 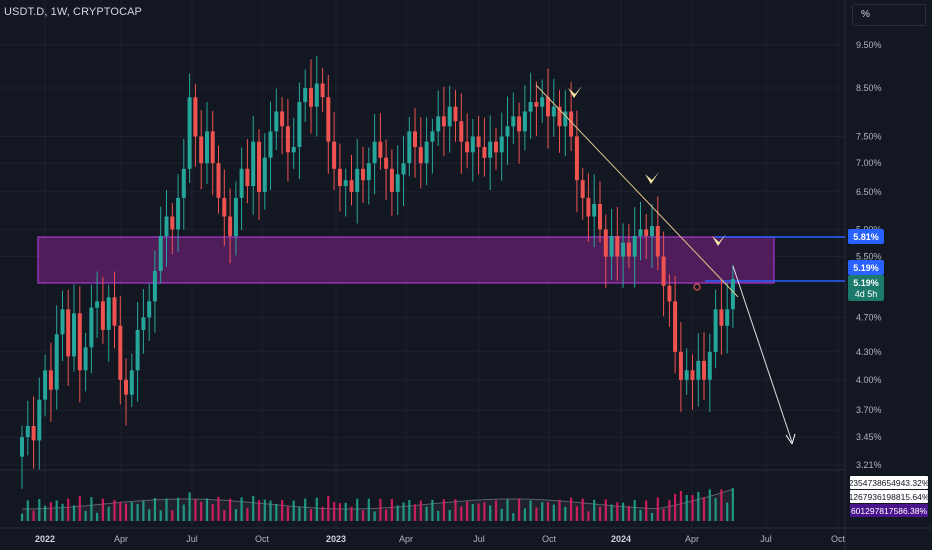 What do you see at coordinates (697, 287) in the screenshot?
I see `touch-marker-circle` at bounding box center [697, 287].